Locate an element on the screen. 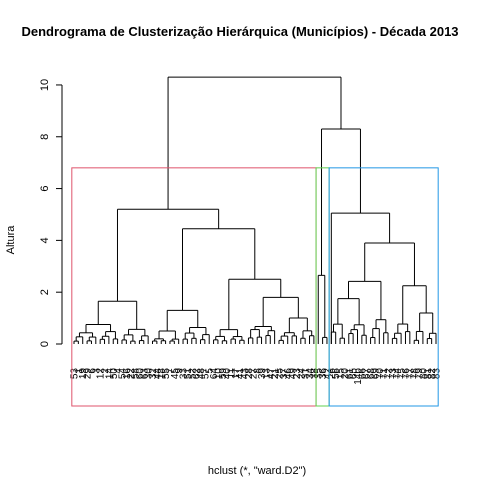 This screenshot has width=480, height=480. leaf-label: 41 is located at coordinates (240, 374).